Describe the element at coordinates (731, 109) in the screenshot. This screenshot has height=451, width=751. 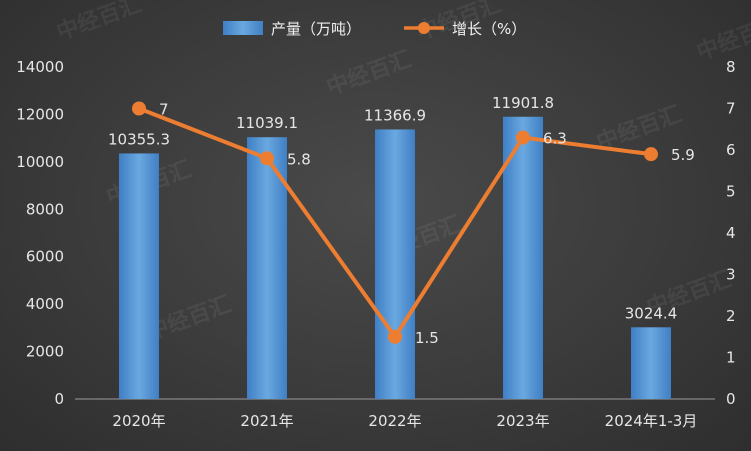
I see `y-right-tick-label: 7` at that location.